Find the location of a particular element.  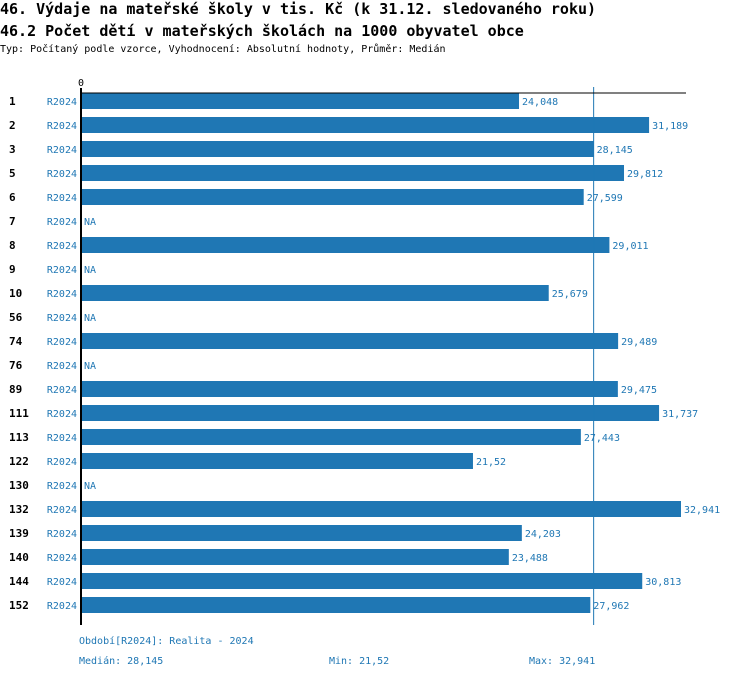

category-label: 76 is located at coordinates (16, 365).